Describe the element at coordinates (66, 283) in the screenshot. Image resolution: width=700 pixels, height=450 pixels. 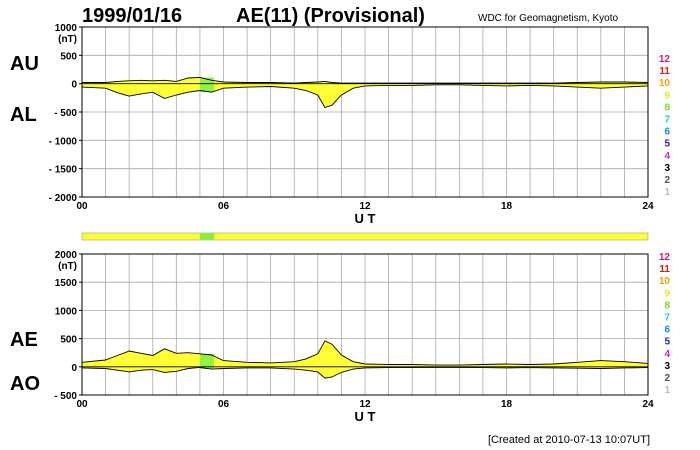
I see `y-tick-label: 1500` at that location.